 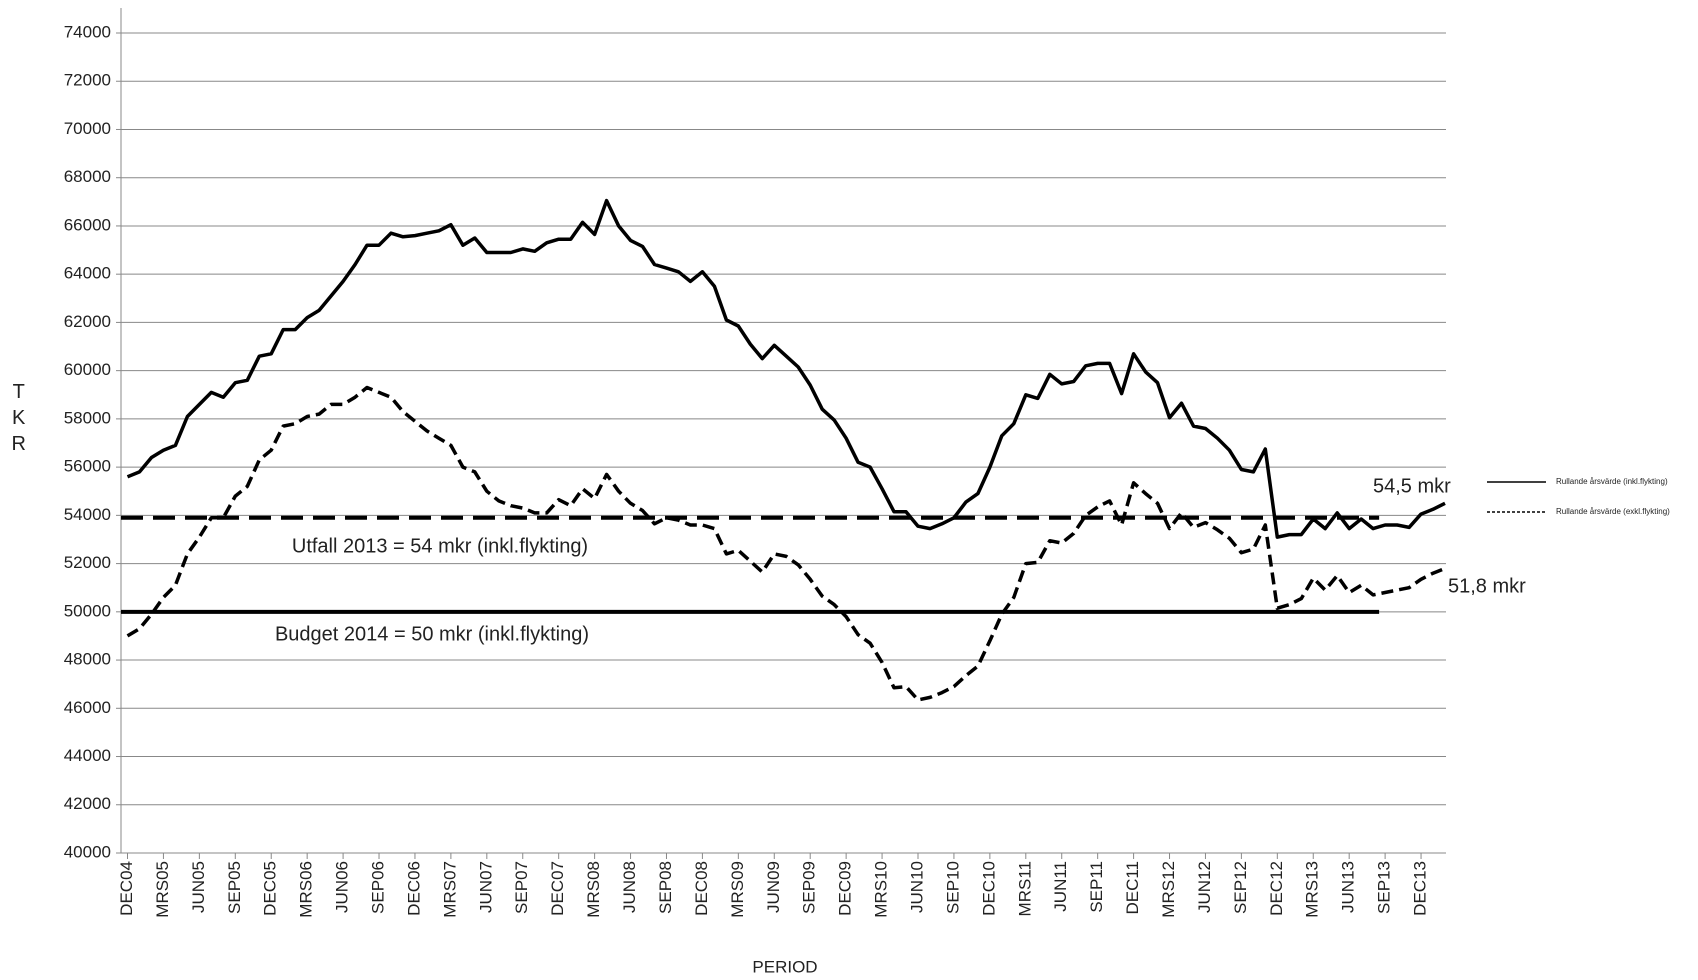 I want to click on y-tick-label: 40000, so click(x=87, y=851).